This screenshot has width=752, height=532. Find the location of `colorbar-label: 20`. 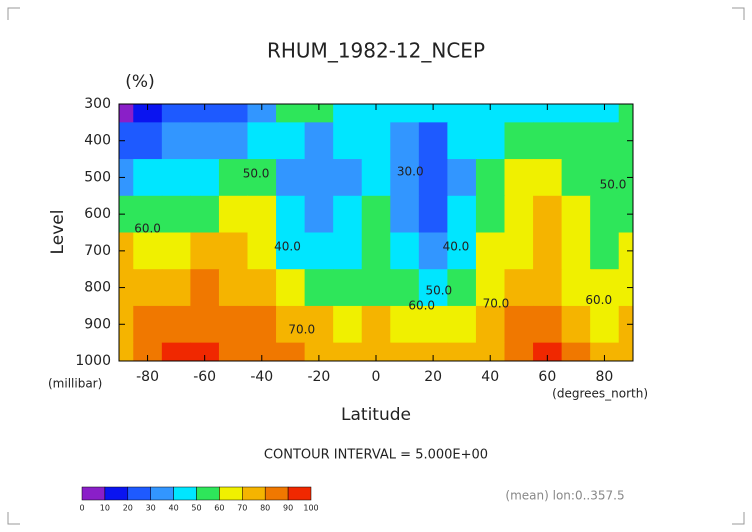

colorbar-label: 20 is located at coordinates (128, 508).